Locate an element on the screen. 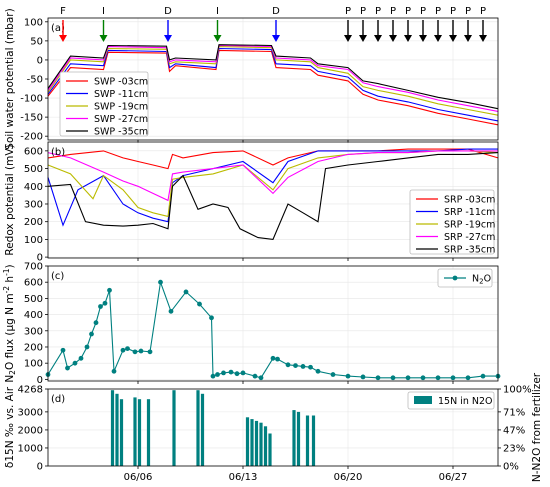 Image resolution: width=550 pixels, height=487 pixels. x-tick-label: 06/27 is located at coordinates (453, 477).